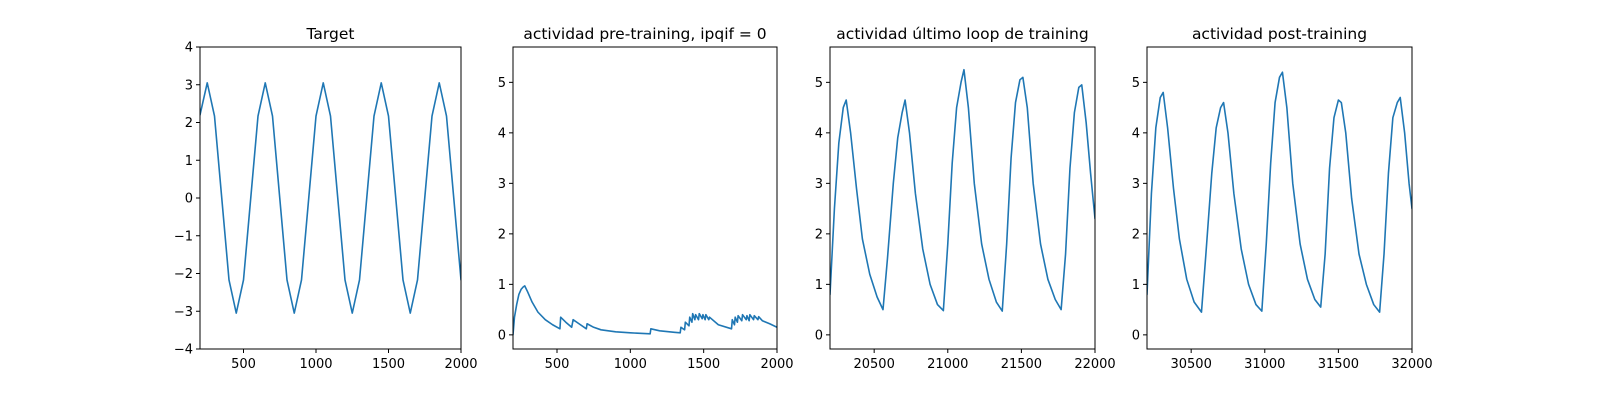  Describe the element at coordinates (873, 364) in the screenshot. I see `x-tick-label: 20500` at that location.